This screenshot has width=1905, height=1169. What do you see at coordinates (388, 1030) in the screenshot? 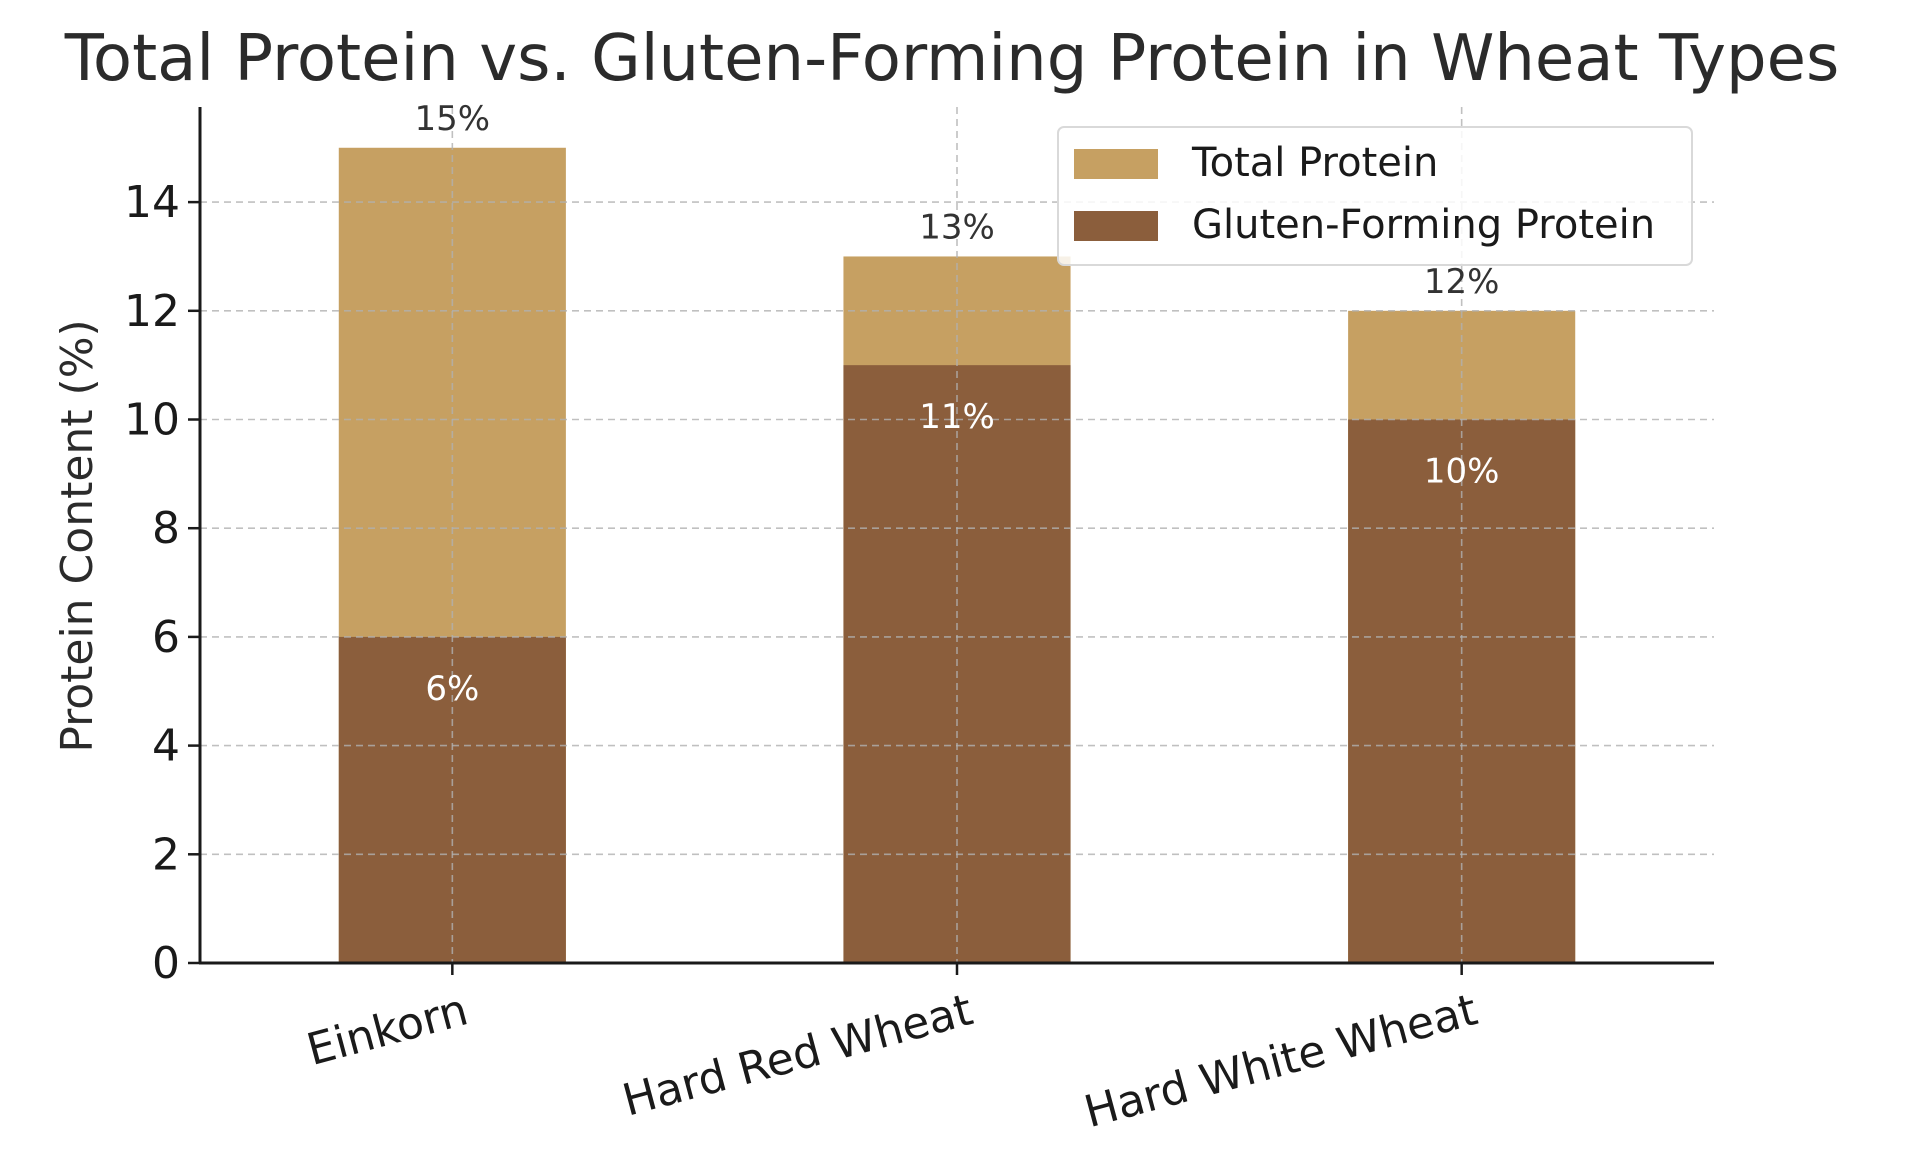
I see `x-tick-label-0: Einkorn` at bounding box center [388, 1030].